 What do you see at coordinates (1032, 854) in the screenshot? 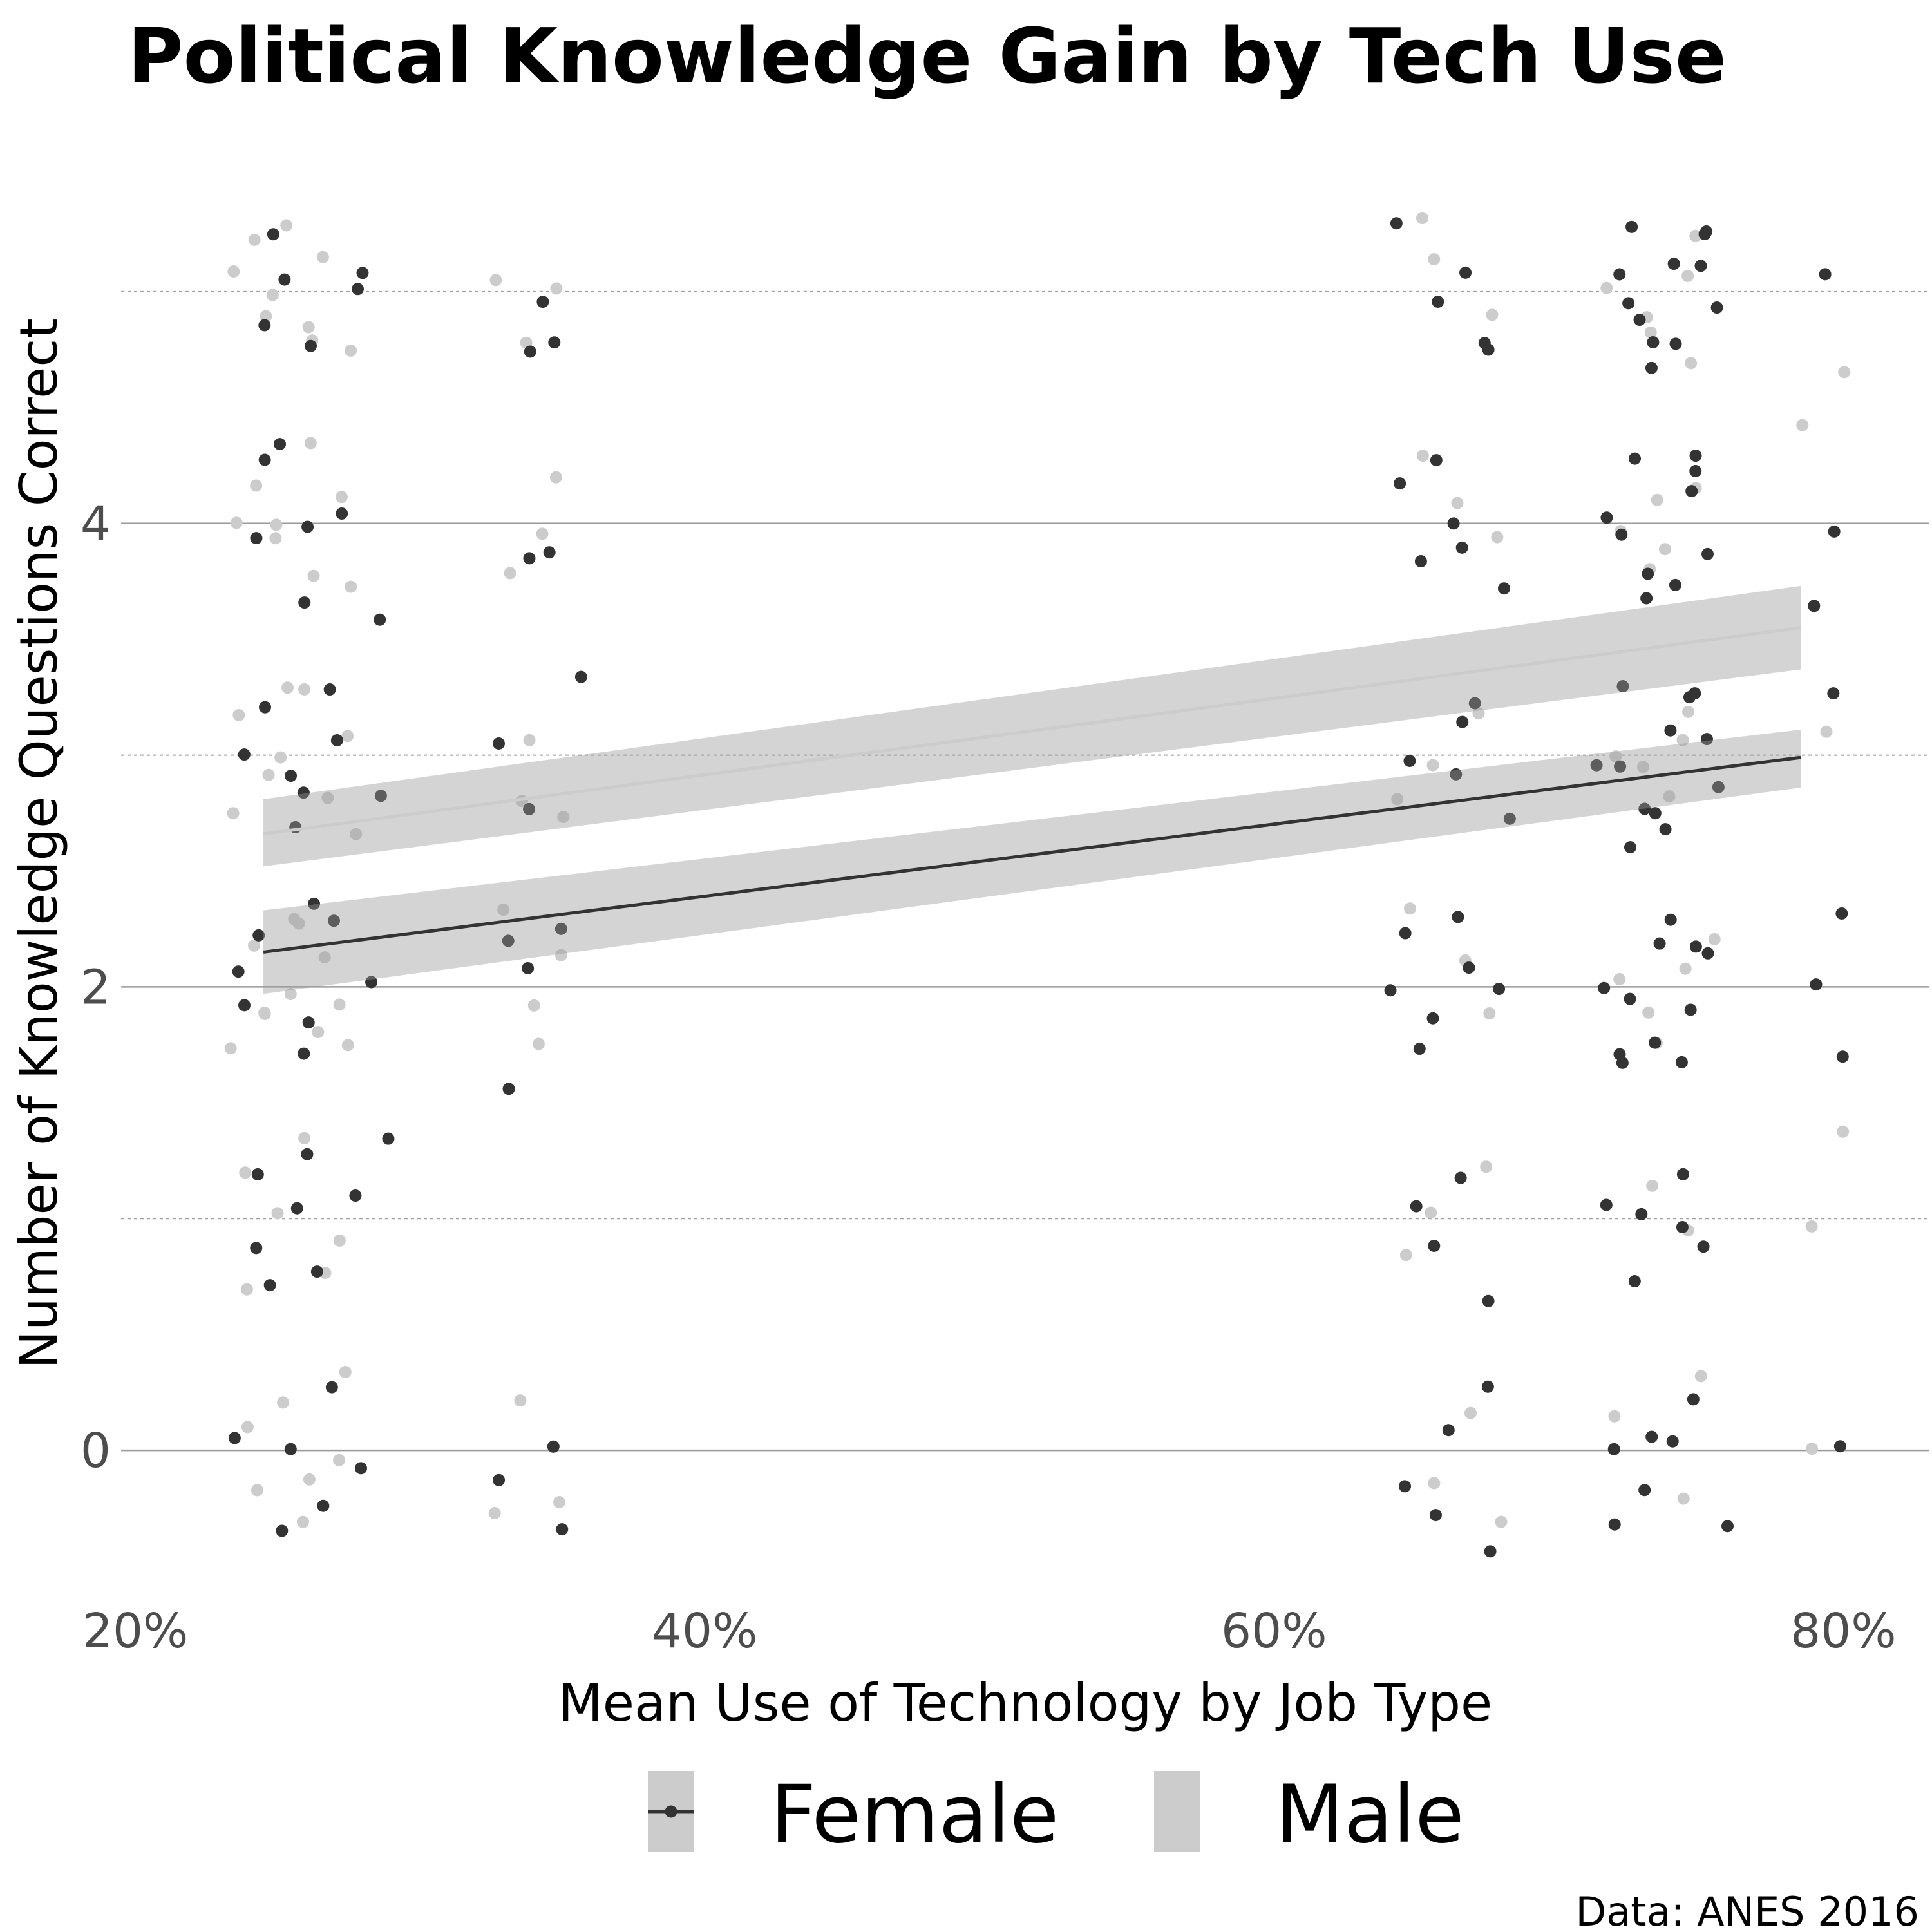
I see `regression-line` at bounding box center [1032, 854].